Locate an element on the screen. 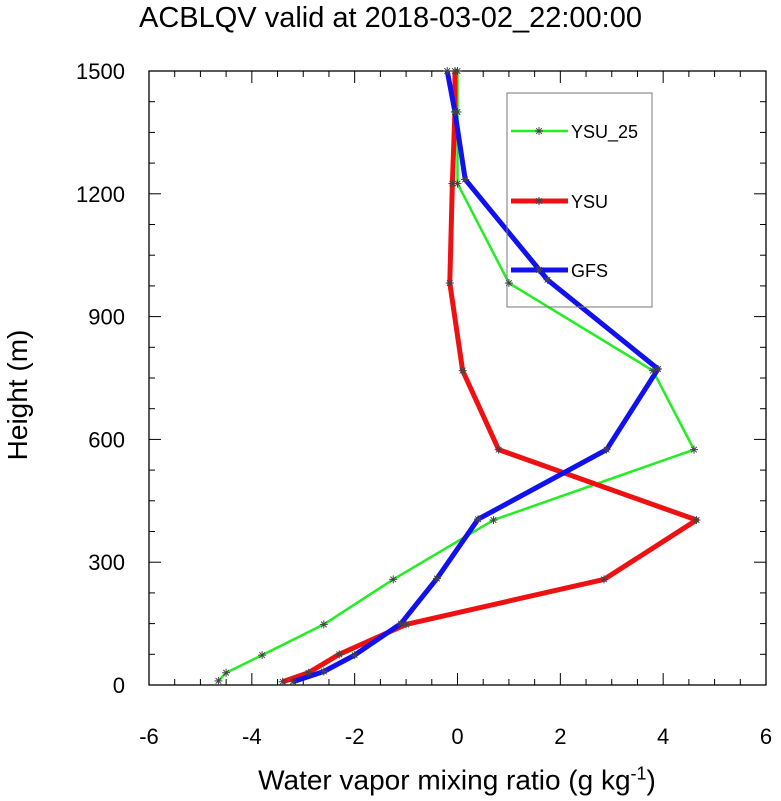 This screenshot has width=781, height=801. y-tick-label: 1200 is located at coordinates (100, 194).